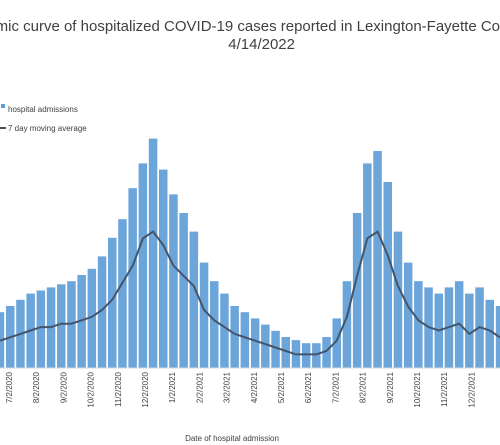 The width and height of the screenshot is (500, 445). What do you see at coordinates (47, 128) in the screenshot?
I see `legend-7-day-moving-average: 7 day moving average` at bounding box center [47, 128].